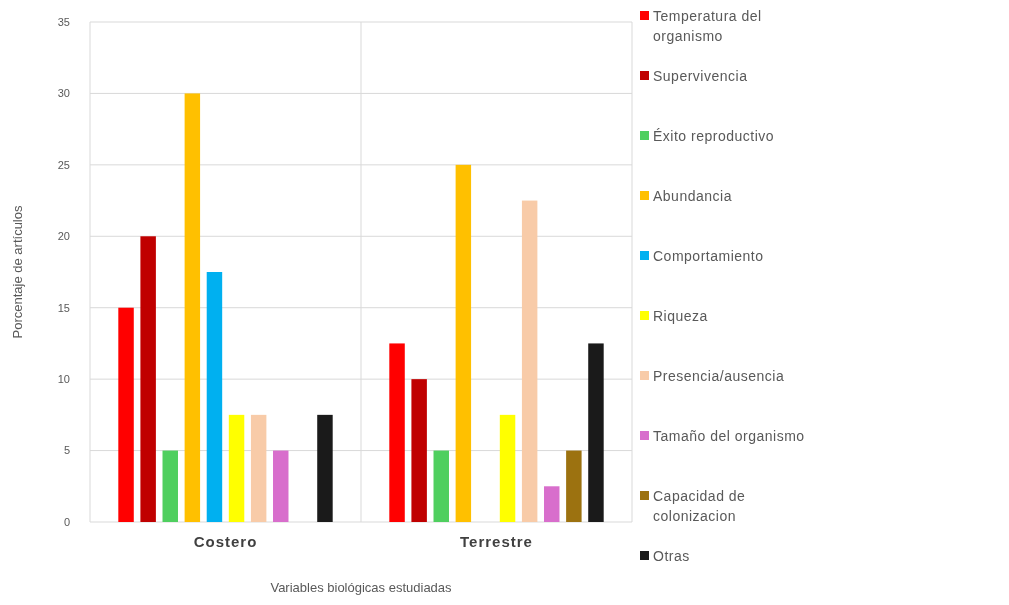 Image resolution: width=1009 pixels, height=605 pixels. I want to click on legend-label: Riqueza, so click(680, 315).